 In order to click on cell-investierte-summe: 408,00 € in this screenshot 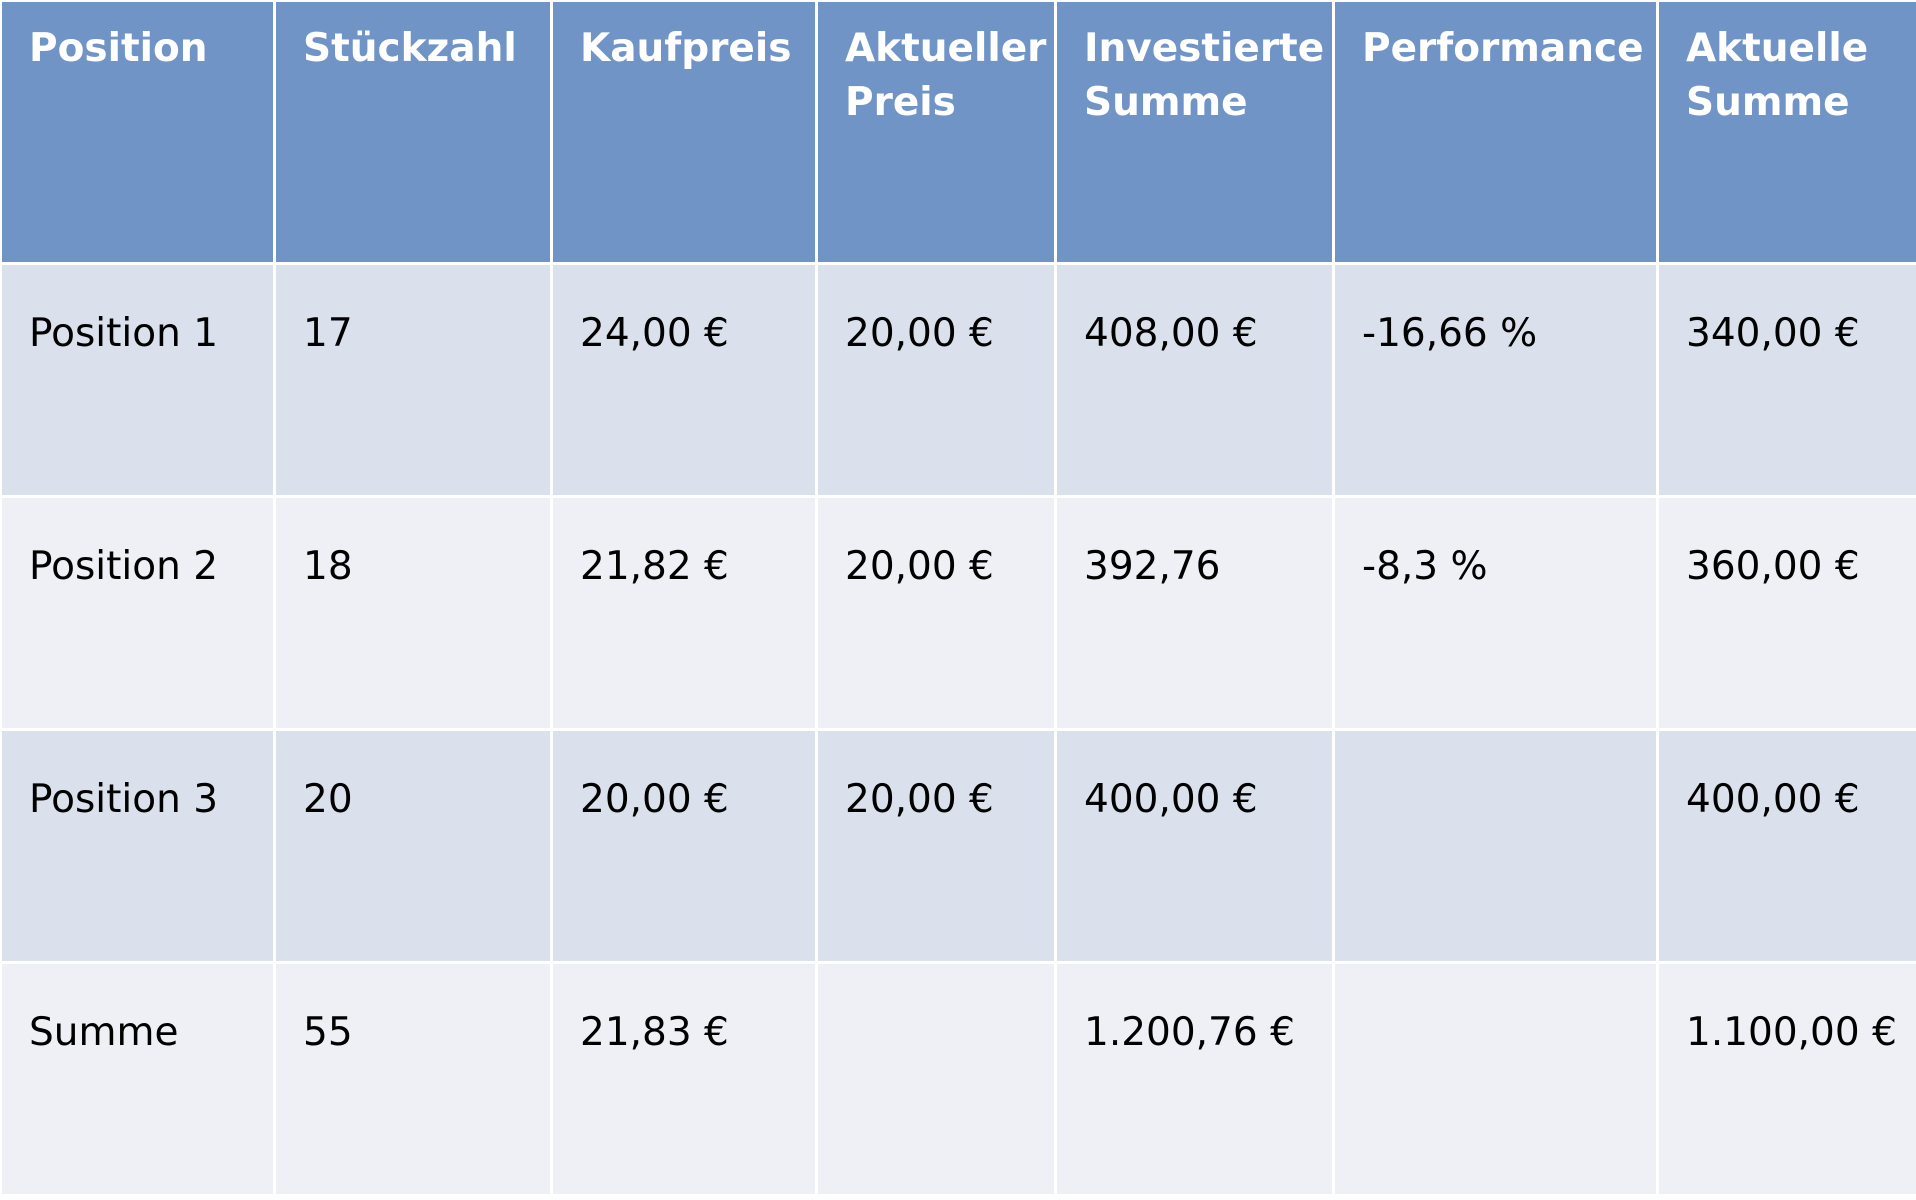, I will do `click(1194, 380)`.